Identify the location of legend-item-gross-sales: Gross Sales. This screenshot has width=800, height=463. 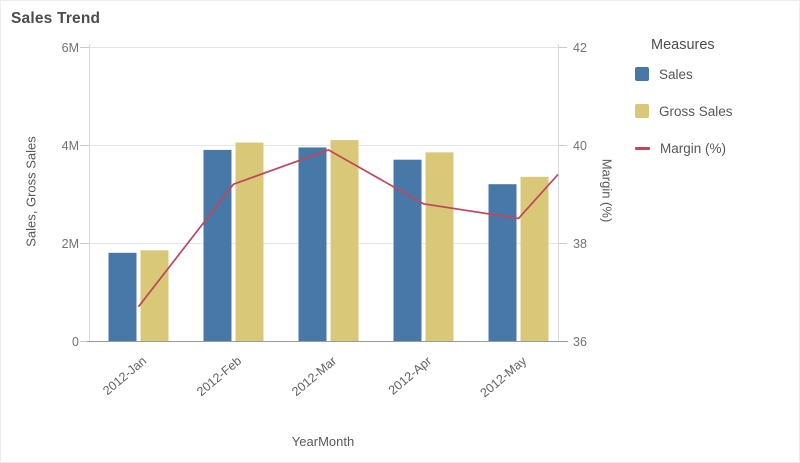
(715, 111).